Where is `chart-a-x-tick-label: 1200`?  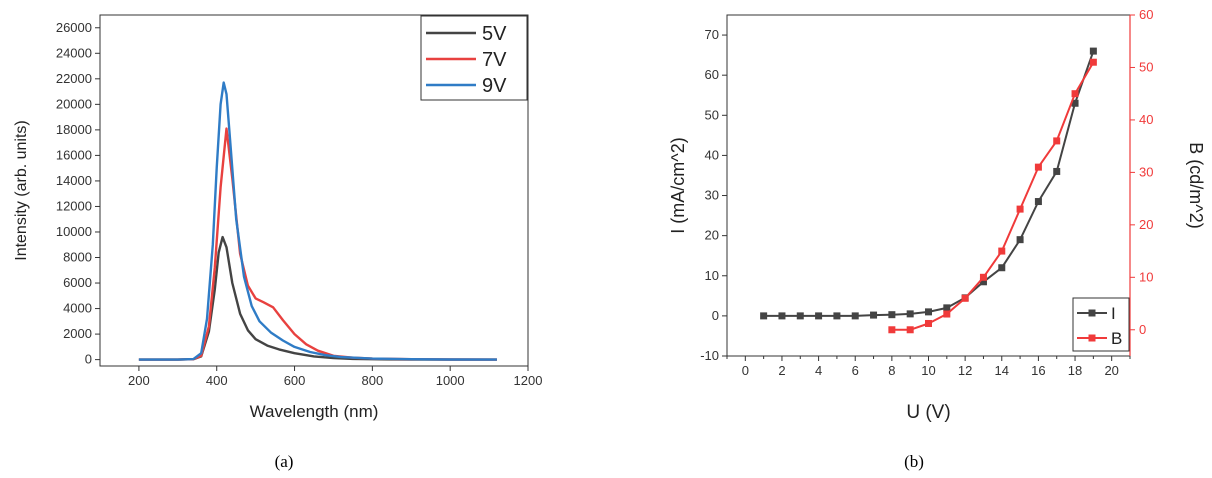
chart-a-x-tick-label: 1200 is located at coordinates (528, 380).